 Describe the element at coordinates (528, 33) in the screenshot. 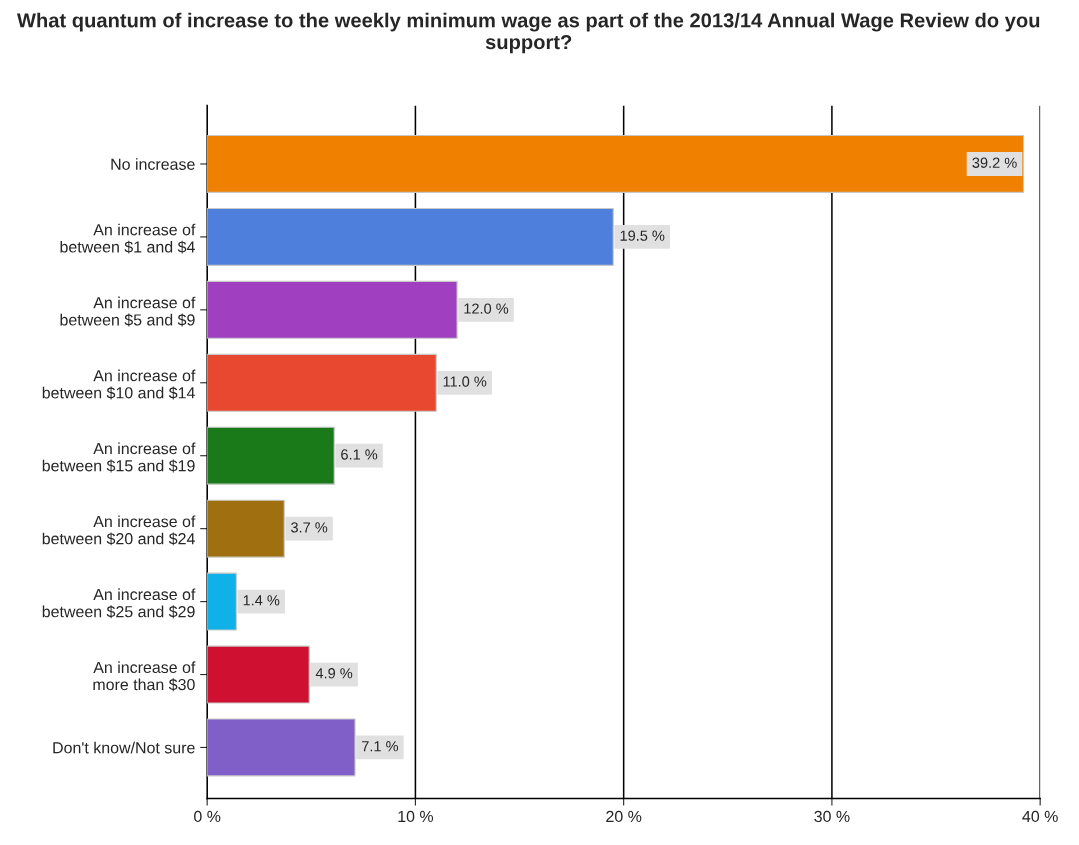

I see `chart-title: What quantum of increase to the weekly minimum wage as part of the 2013/14 Annual Wage Review do you support?` at that location.